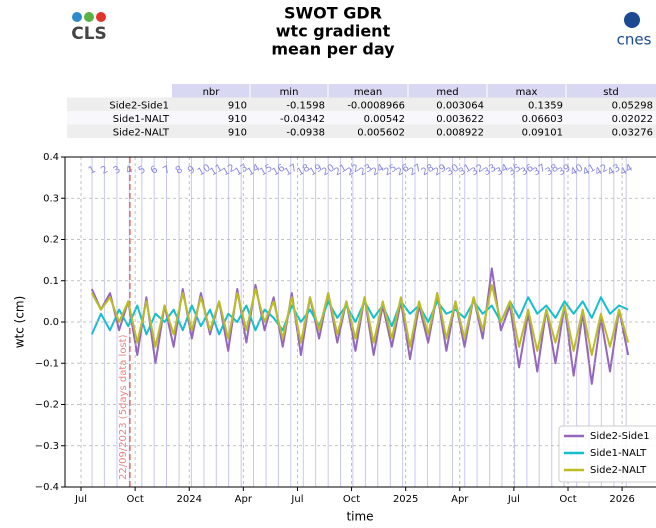 This screenshot has width=656, height=528. I want to click on table-cell: 0.02022, so click(632, 119).